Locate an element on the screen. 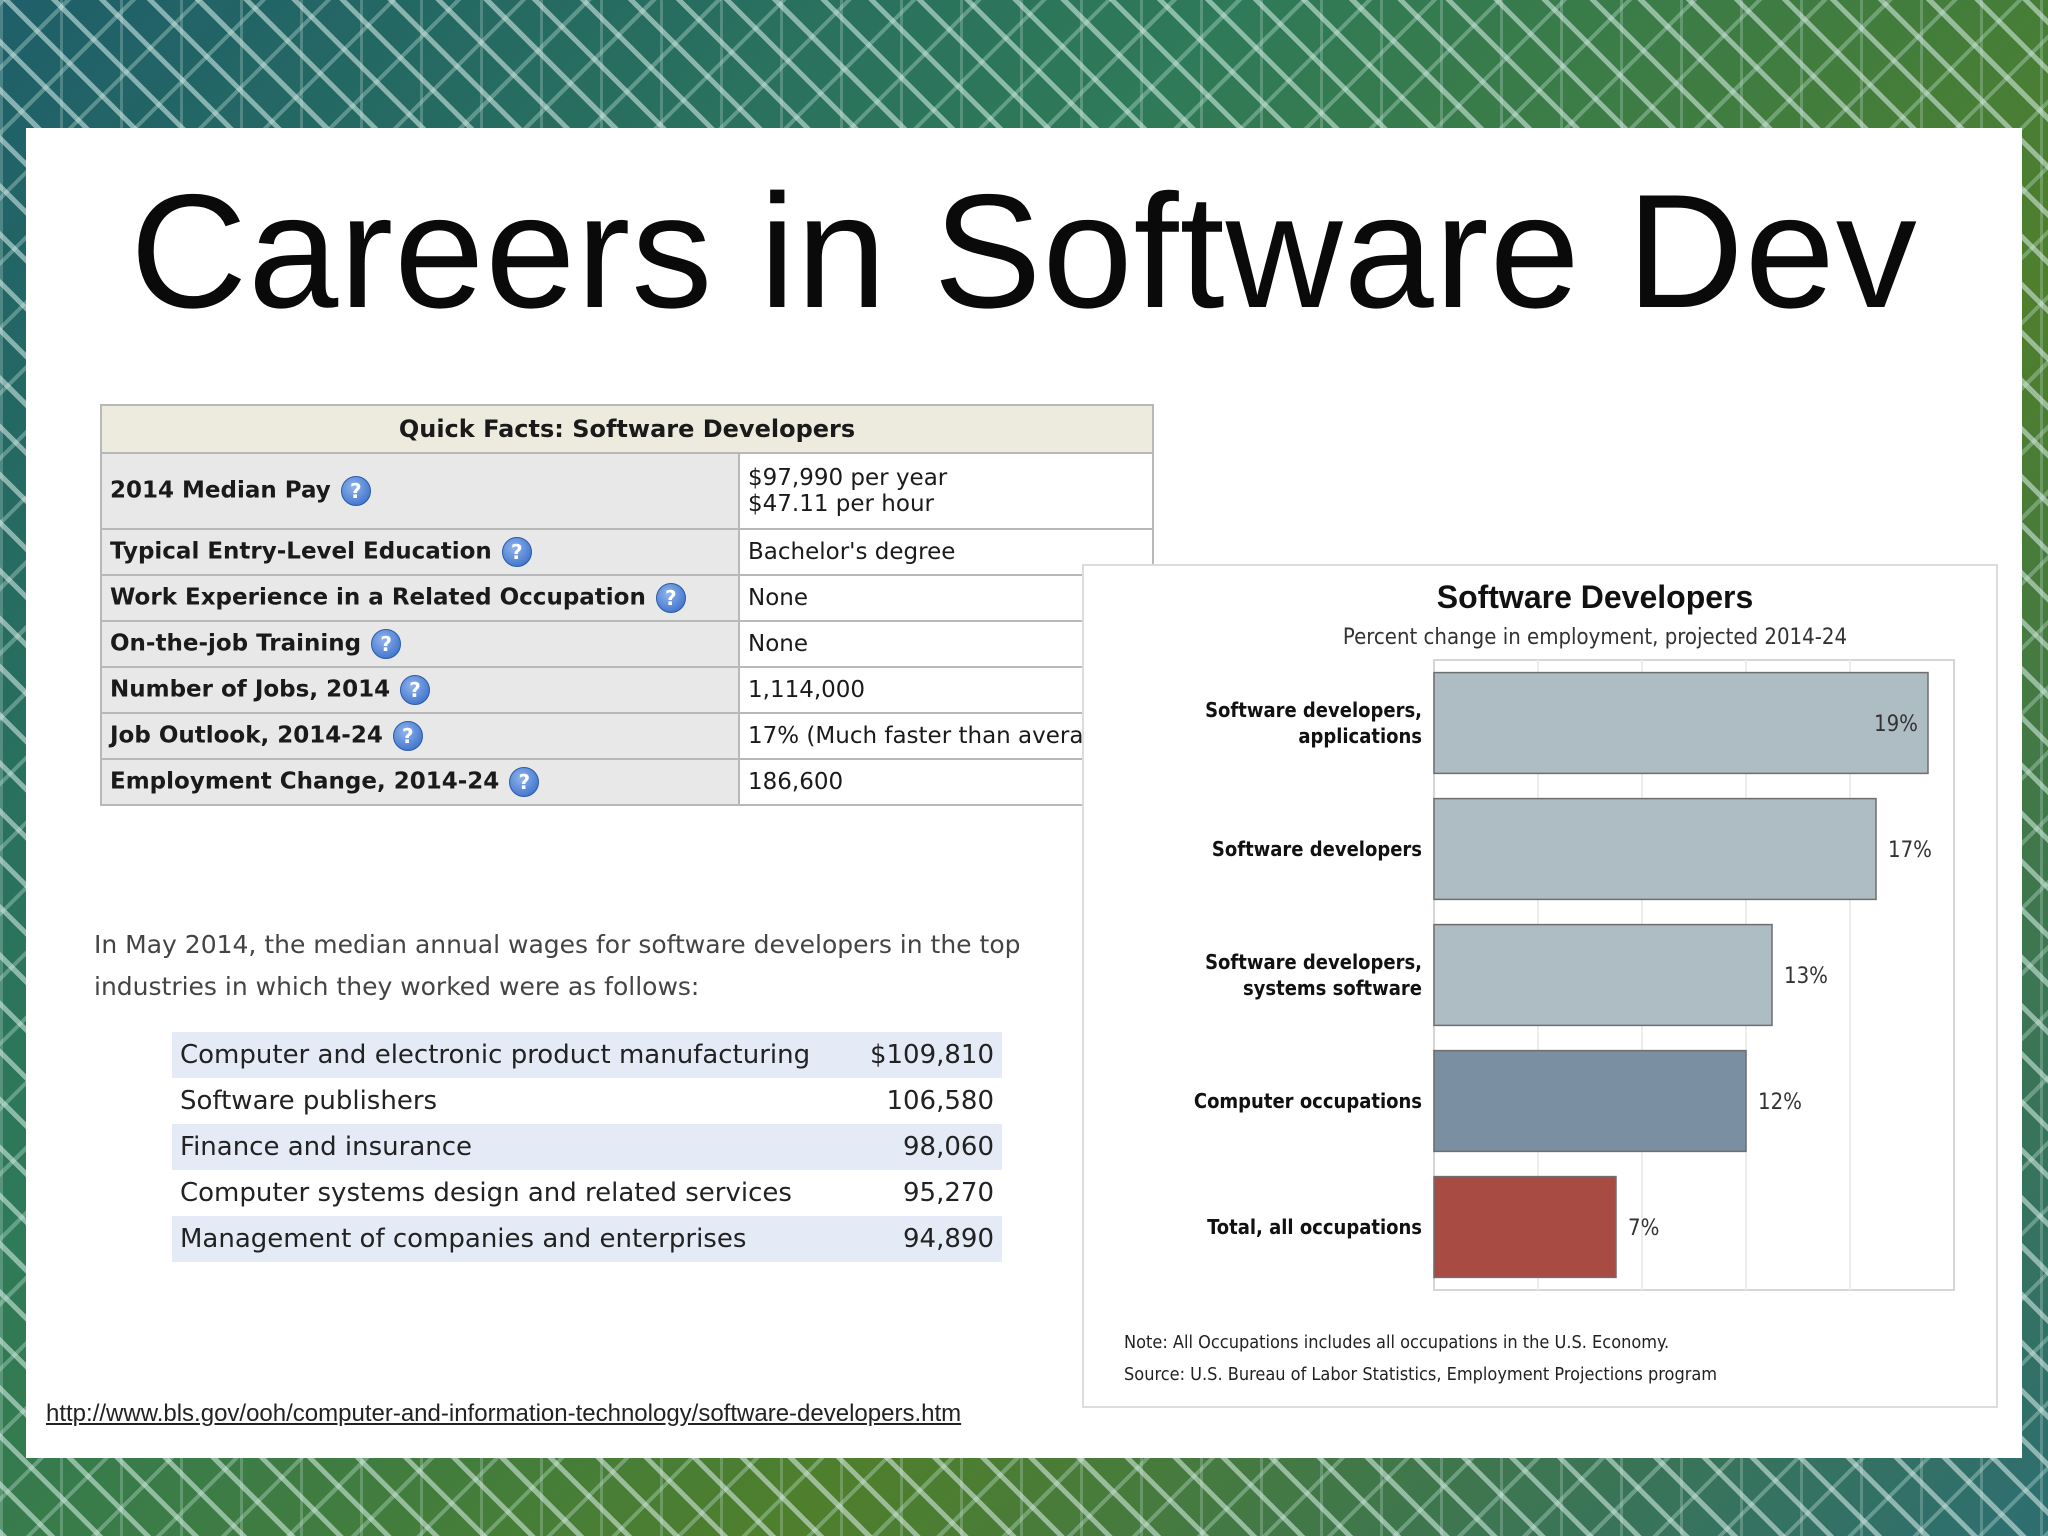 The height and width of the screenshot is (1536, 2048). quick-facts-row: Number of Jobs, 2014? 1,114,000 is located at coordinates (627, 690).